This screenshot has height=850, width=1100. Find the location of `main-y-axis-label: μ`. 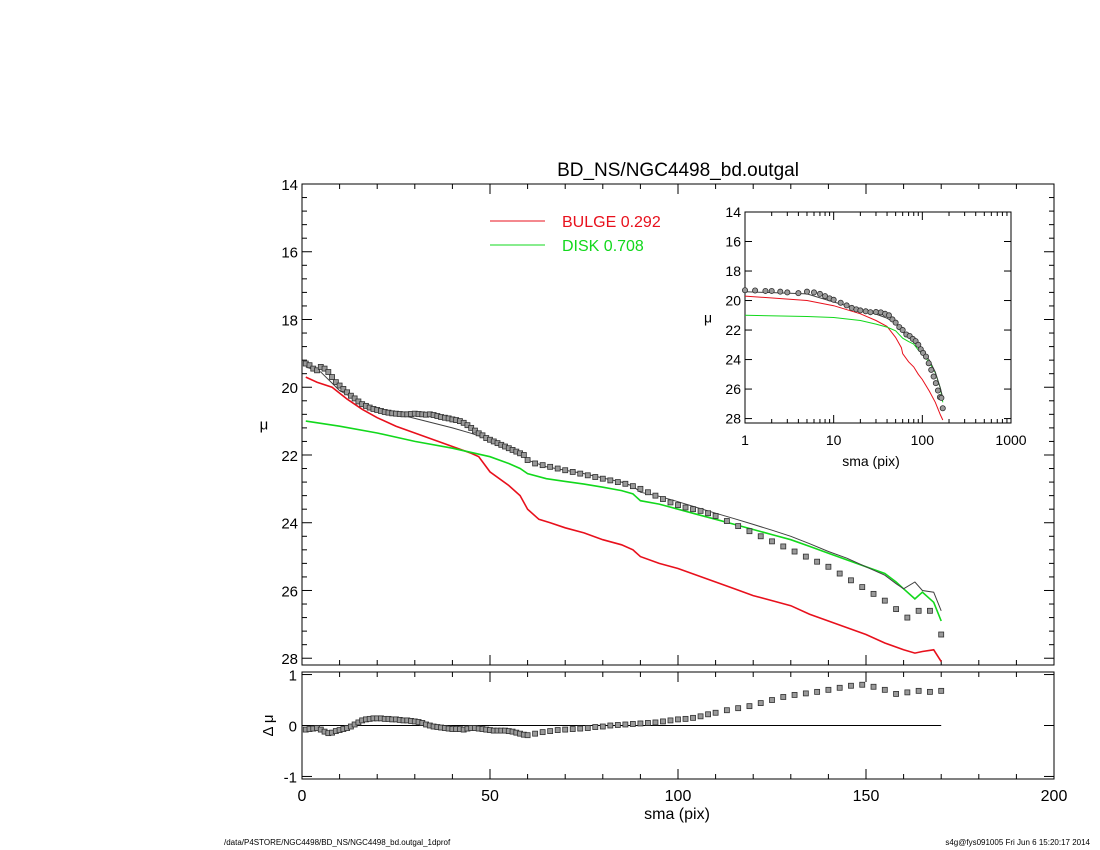

main-y-axis-label: μ is located at coordinates (264, 425).